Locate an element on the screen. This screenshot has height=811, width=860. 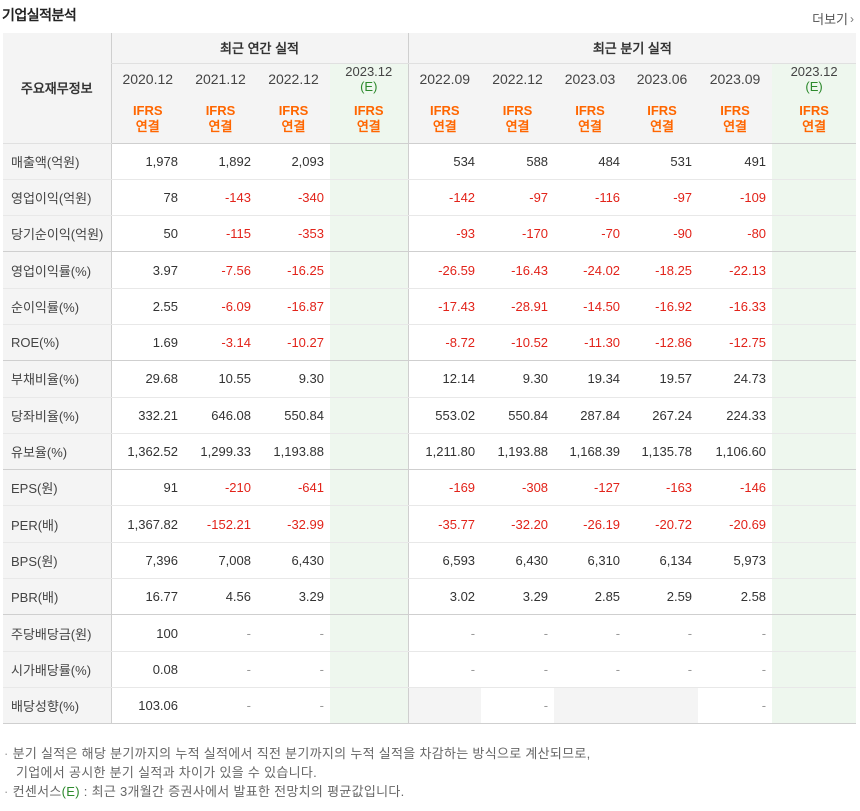
value-cell: -210 is located at coordinates (220, 488).